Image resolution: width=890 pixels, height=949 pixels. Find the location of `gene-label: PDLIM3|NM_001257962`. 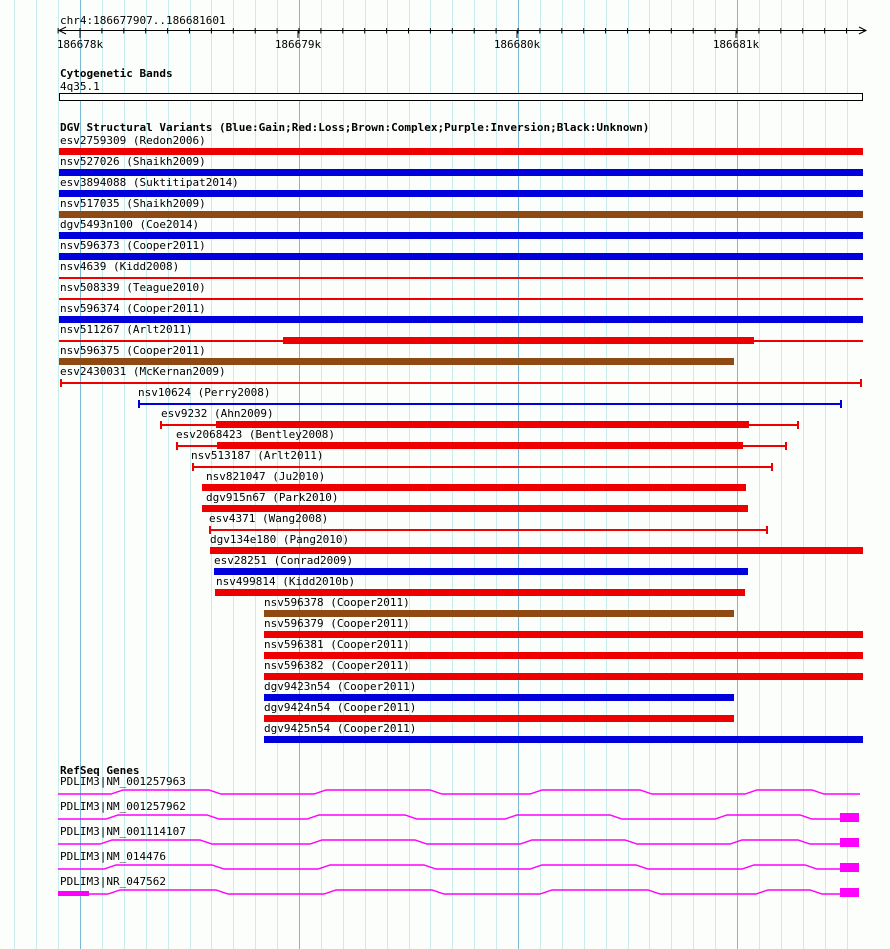

gene-label: PDLIM3|NM_001257962 is located at coordinates (123, 806).